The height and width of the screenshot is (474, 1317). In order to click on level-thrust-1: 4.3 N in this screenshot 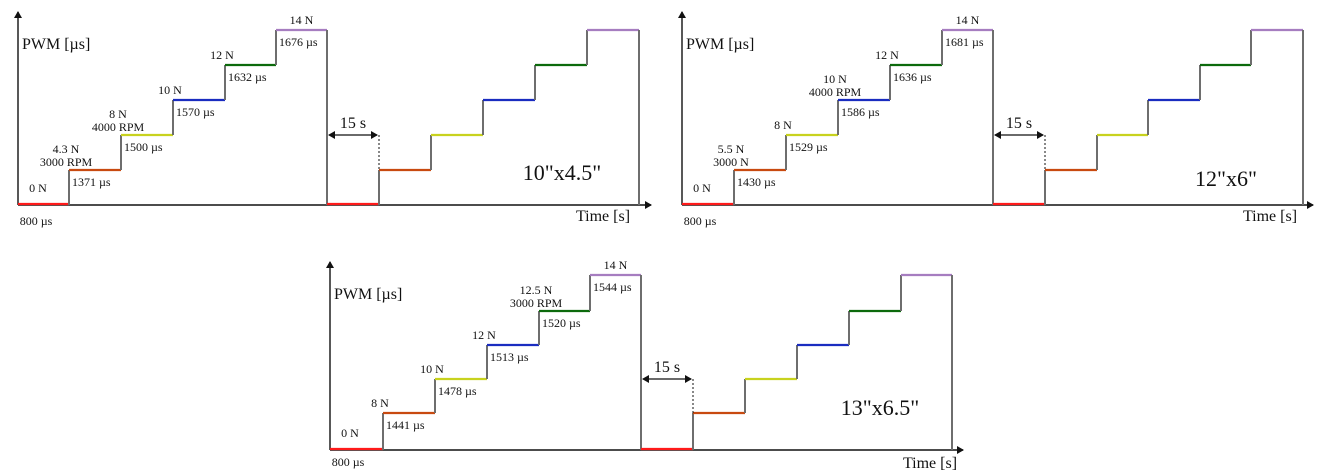, I will do `click(66, 149)`.